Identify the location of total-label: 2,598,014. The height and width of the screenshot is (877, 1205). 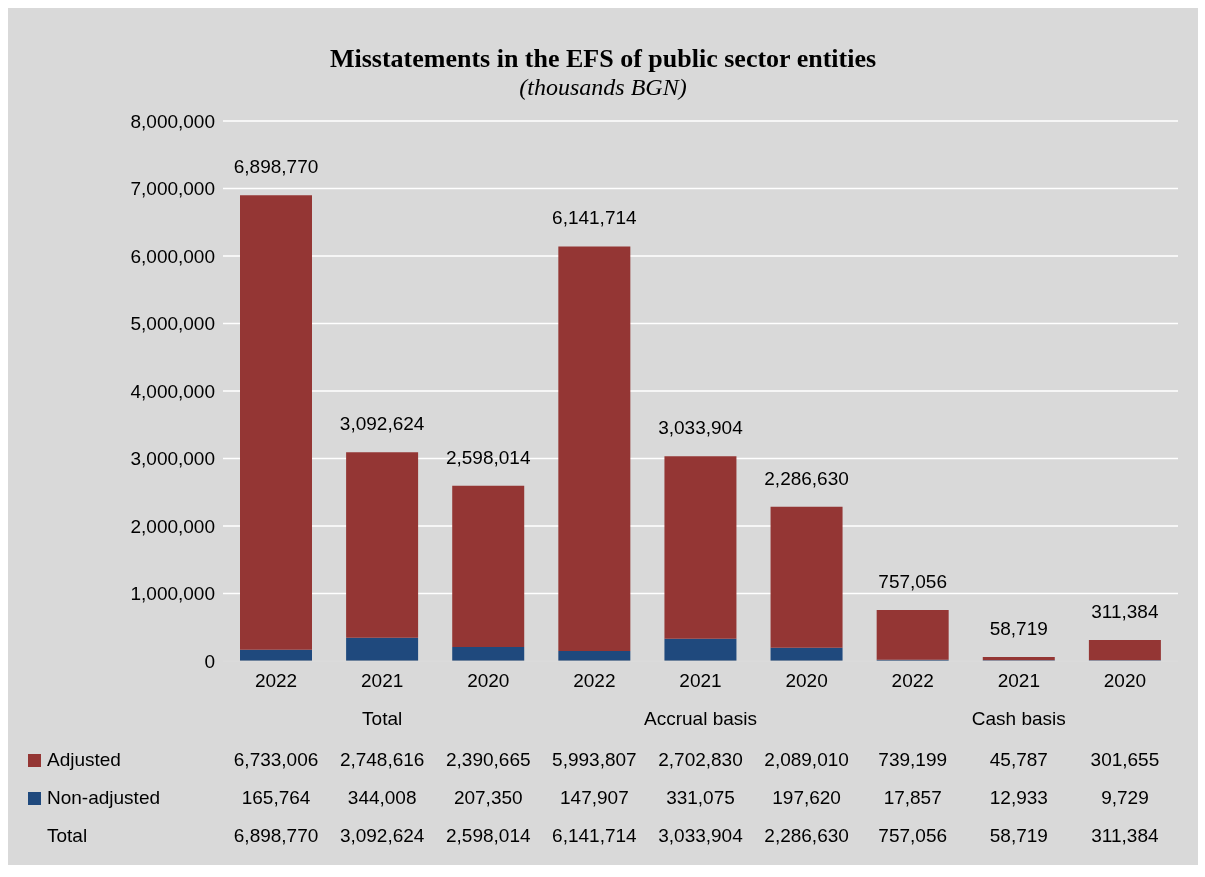
(488, 457).